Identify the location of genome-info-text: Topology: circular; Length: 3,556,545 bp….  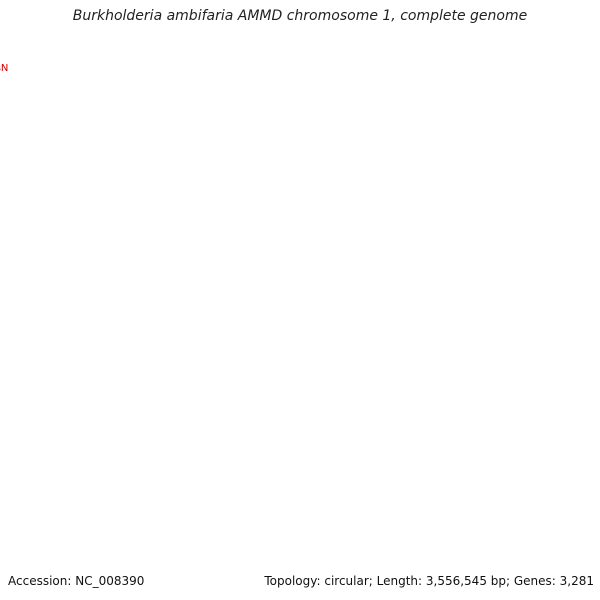
(429, 581).